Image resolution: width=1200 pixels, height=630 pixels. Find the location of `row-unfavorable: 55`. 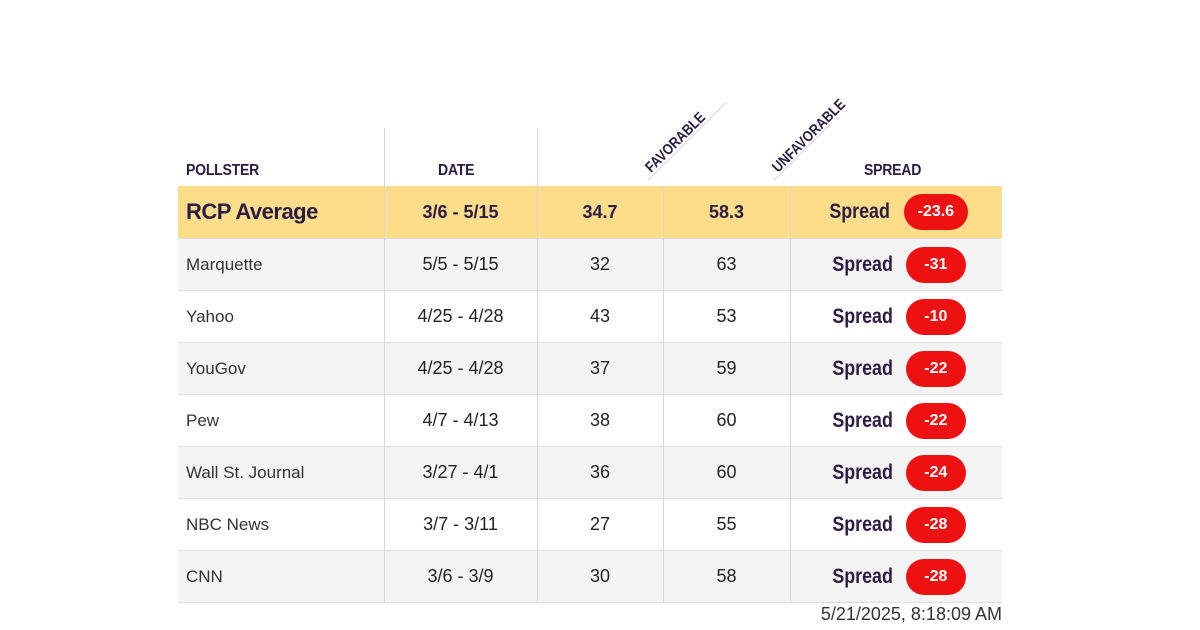

row-unfavorable: 55 is located at coordinates (727, 524).